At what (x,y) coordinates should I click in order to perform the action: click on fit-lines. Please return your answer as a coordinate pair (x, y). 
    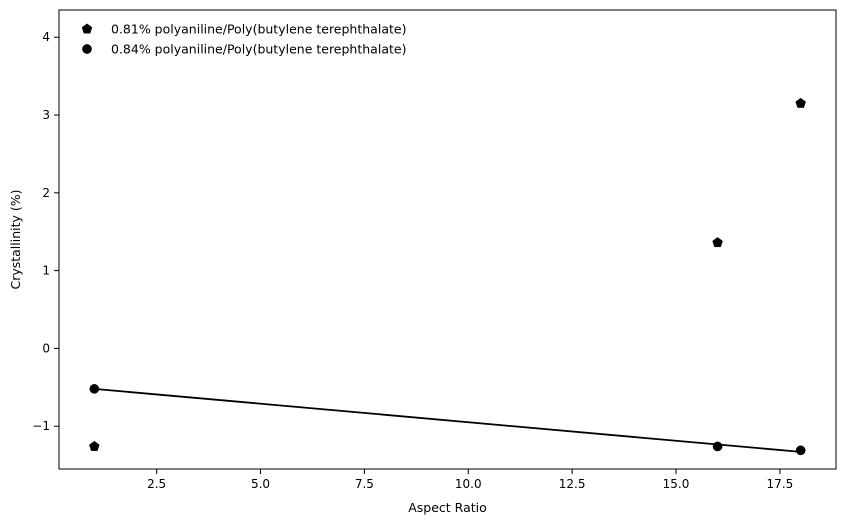
    Looking at the image, I should click on (447, 420).